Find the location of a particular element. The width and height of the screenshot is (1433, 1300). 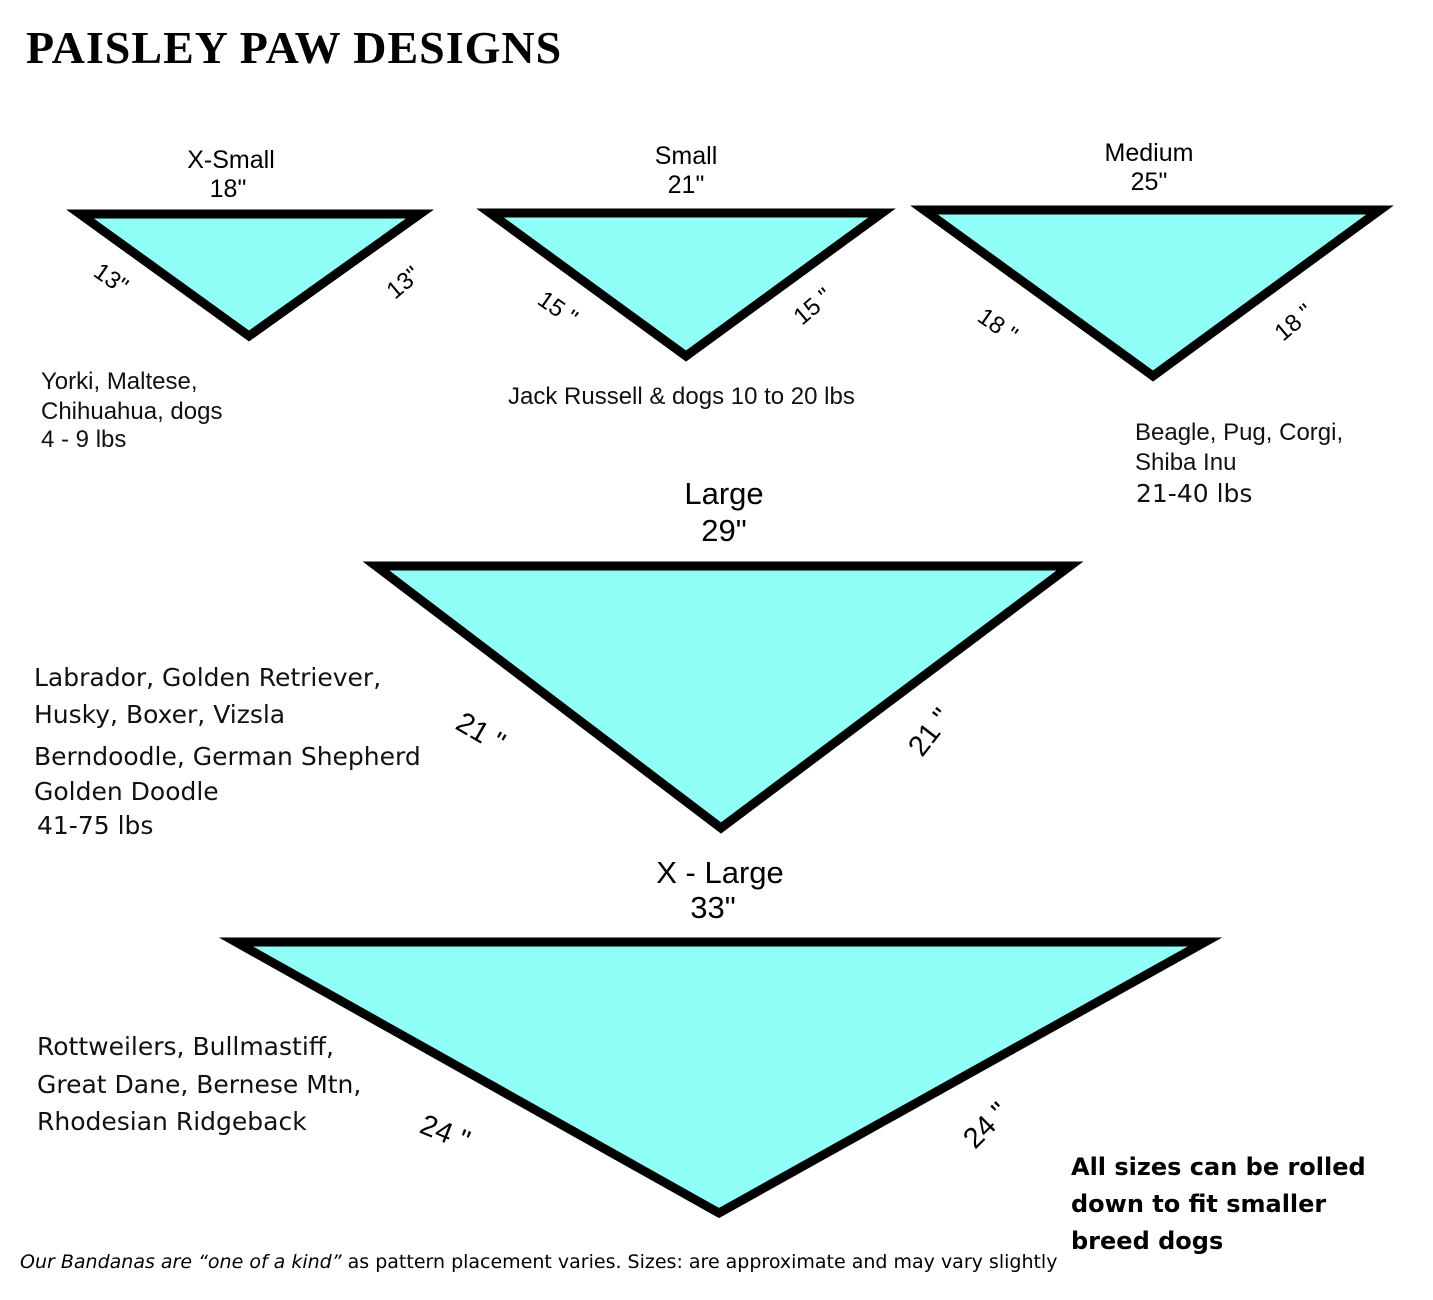

side-length-left: 24 " is located at coordinates (444, 1133).